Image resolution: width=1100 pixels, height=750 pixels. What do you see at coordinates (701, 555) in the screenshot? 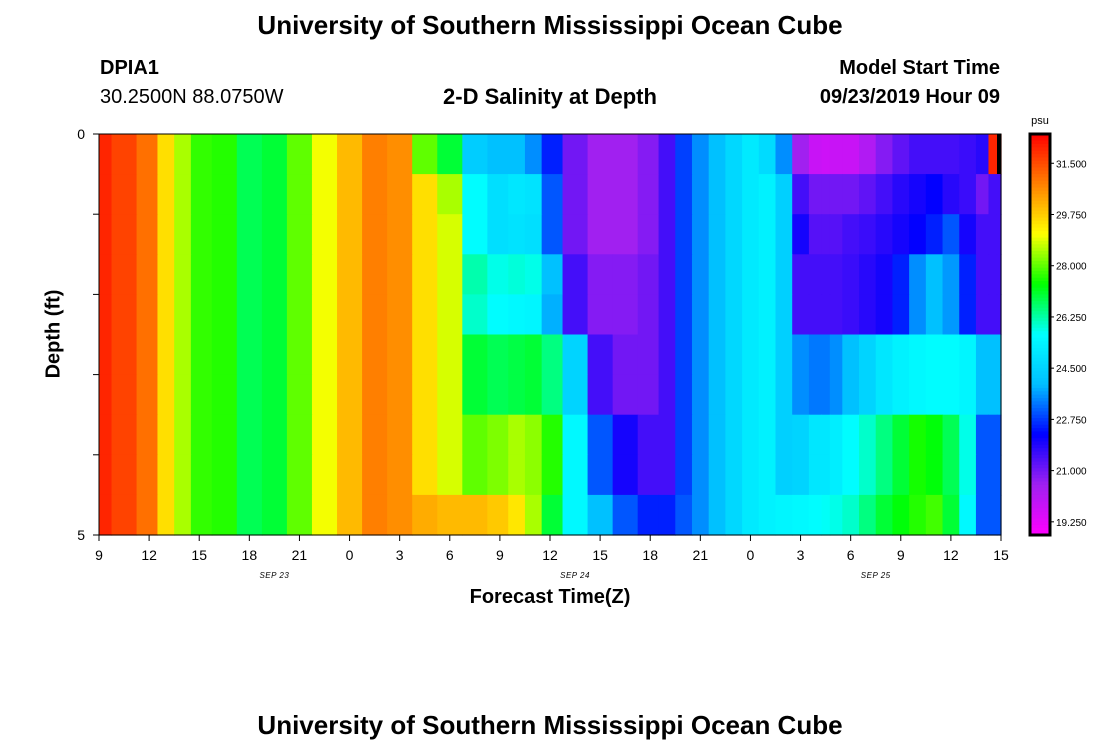
I see `x-tick-label: 21` at bounding box center [701, 555].